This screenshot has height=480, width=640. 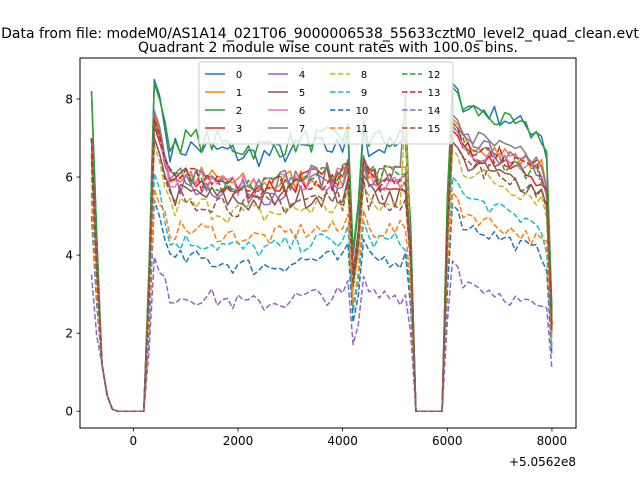 What do you see at coordinates (542, 462) in the screenshot?
I see `x-offset-label: +5.0562e8` at bounding box center [542, 462].